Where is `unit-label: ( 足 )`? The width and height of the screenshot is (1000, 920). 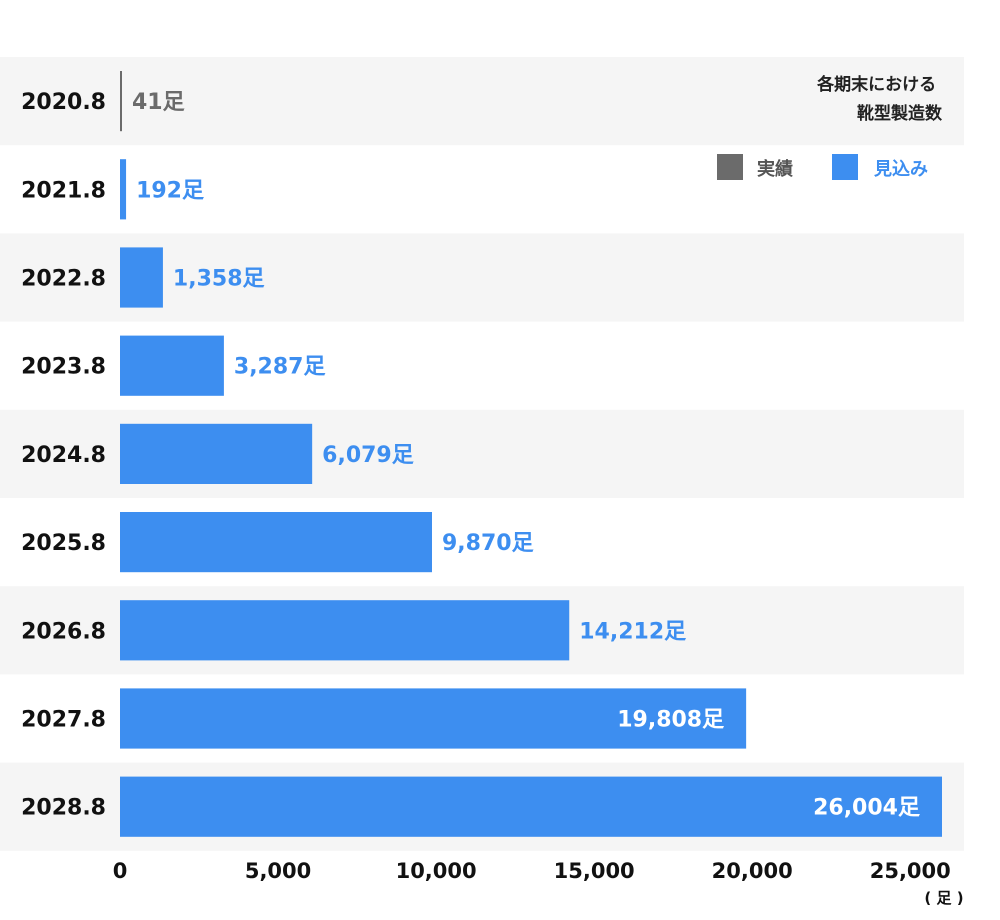
unit-label: ( 足 ) is located at coordinates (943, 898).